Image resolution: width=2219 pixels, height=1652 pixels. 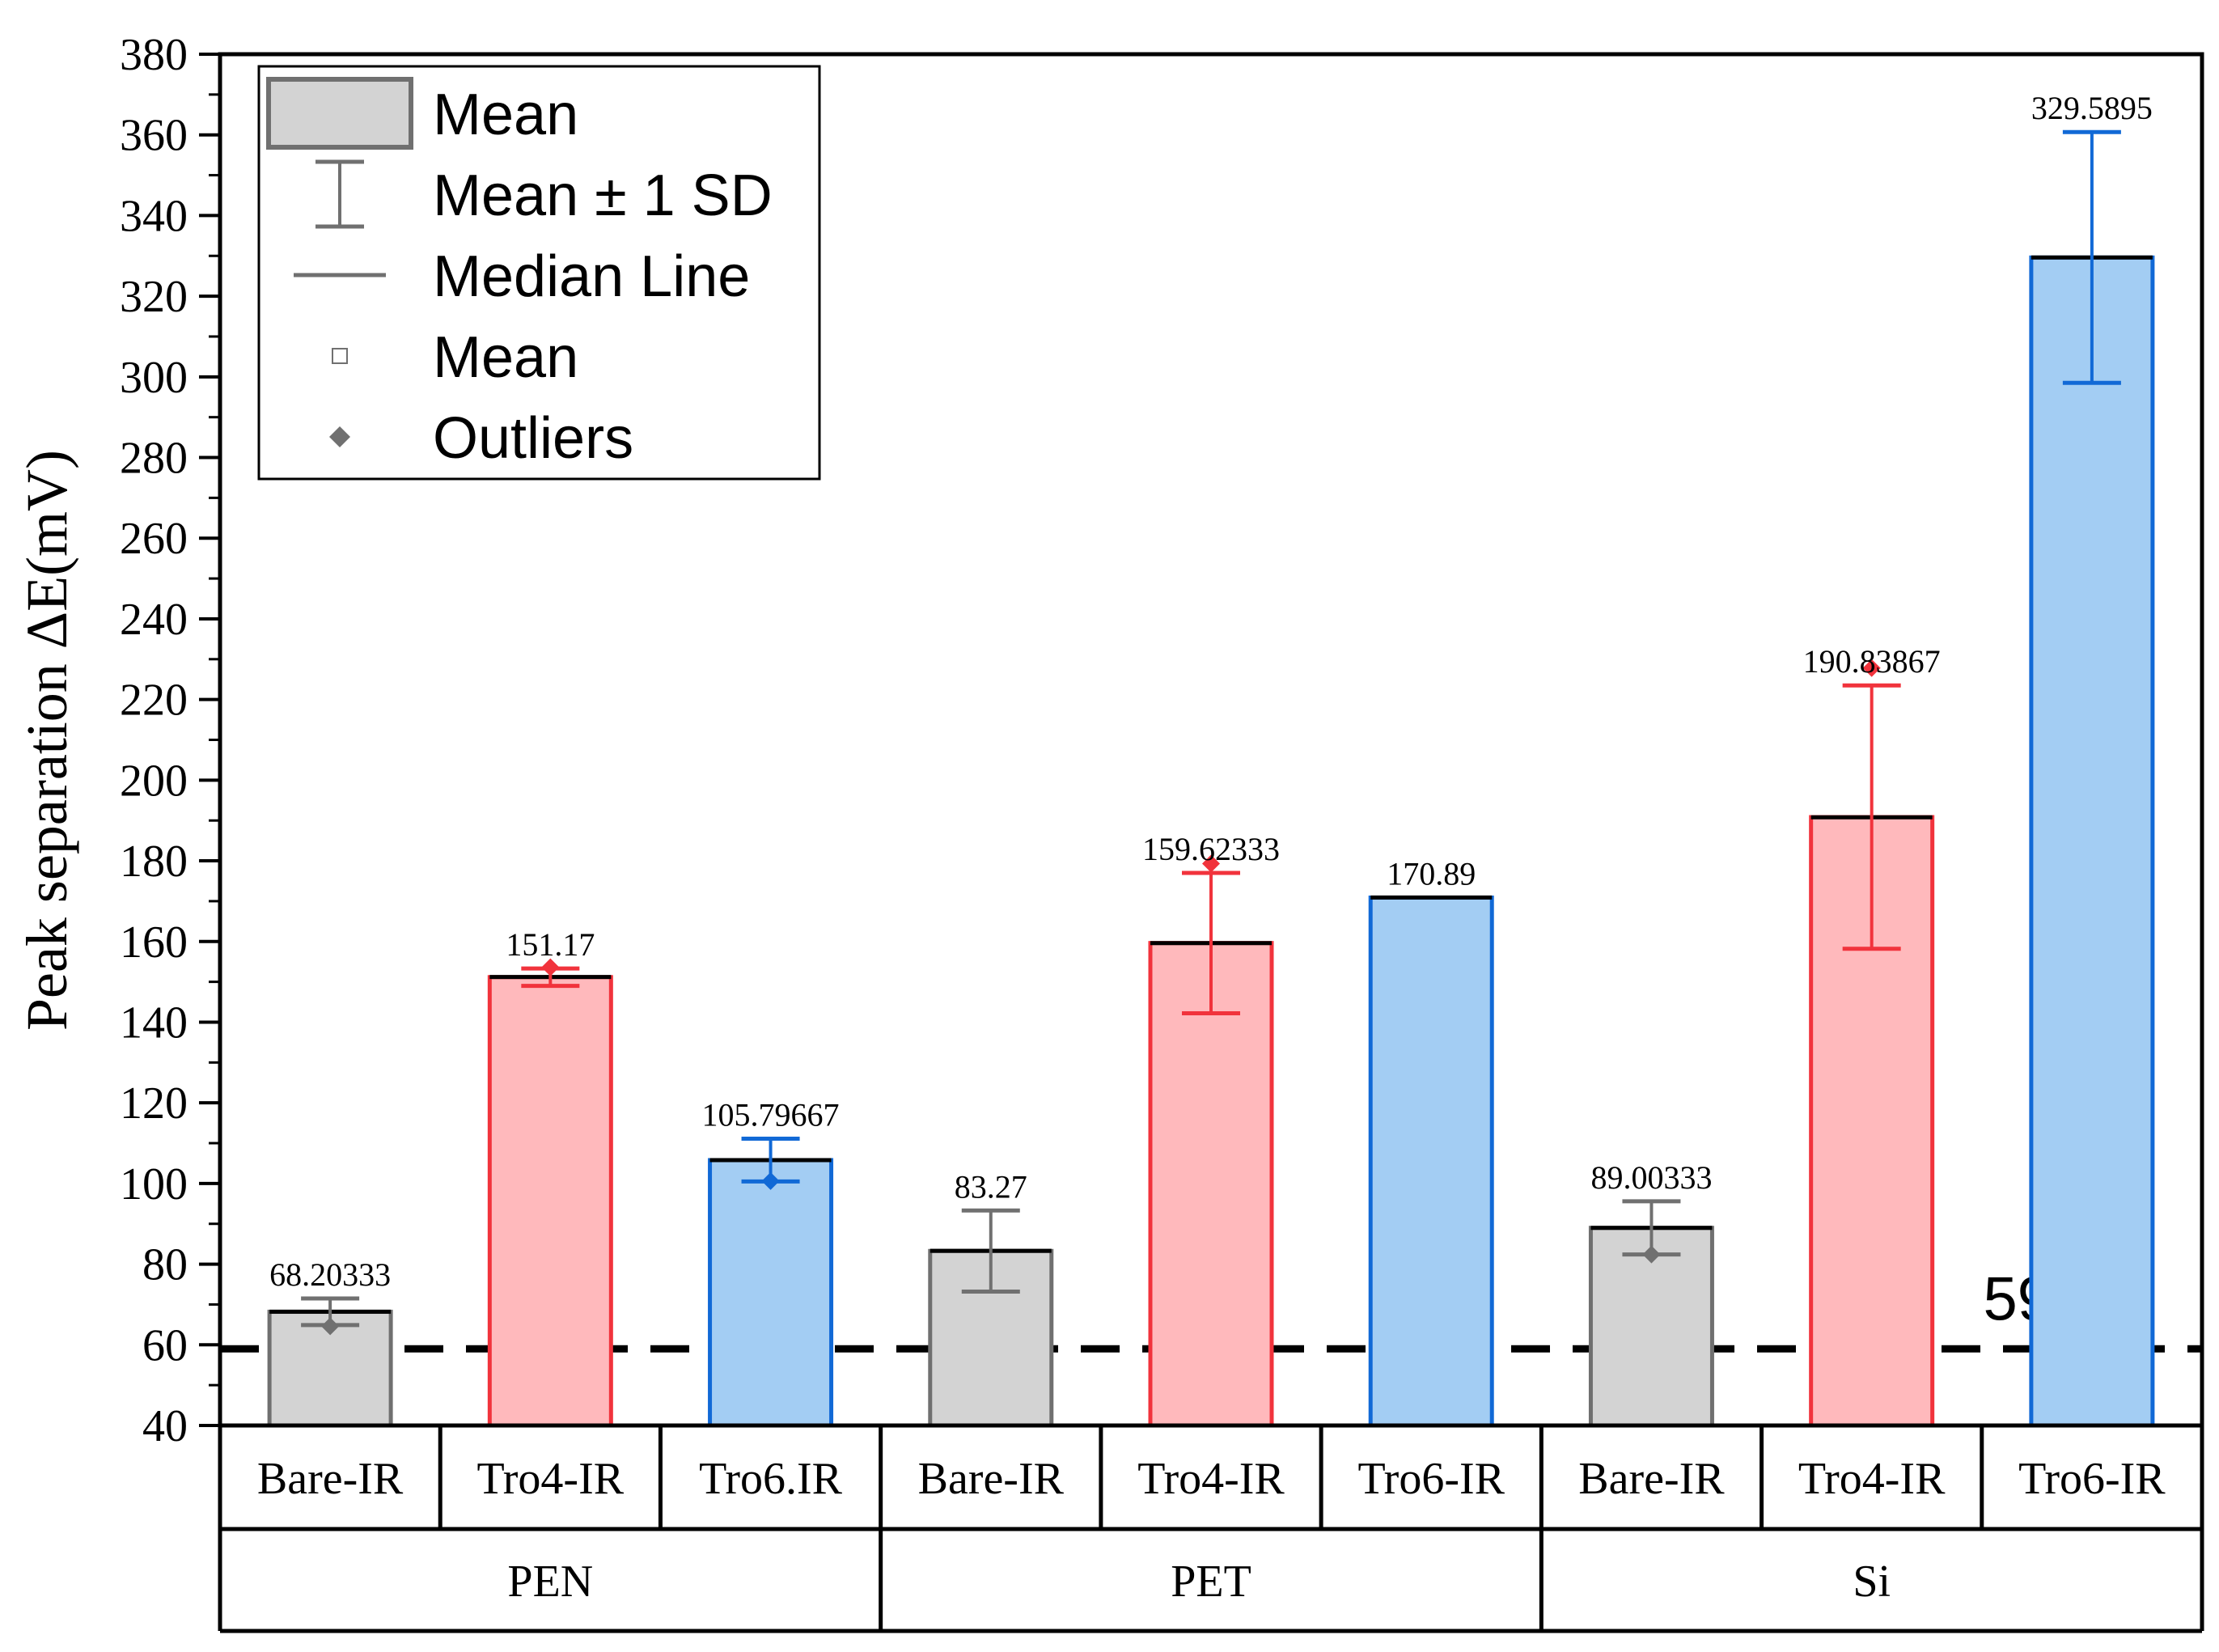 I want to click on mean-value-label: 159.62333, so click(x=1211, y=849).